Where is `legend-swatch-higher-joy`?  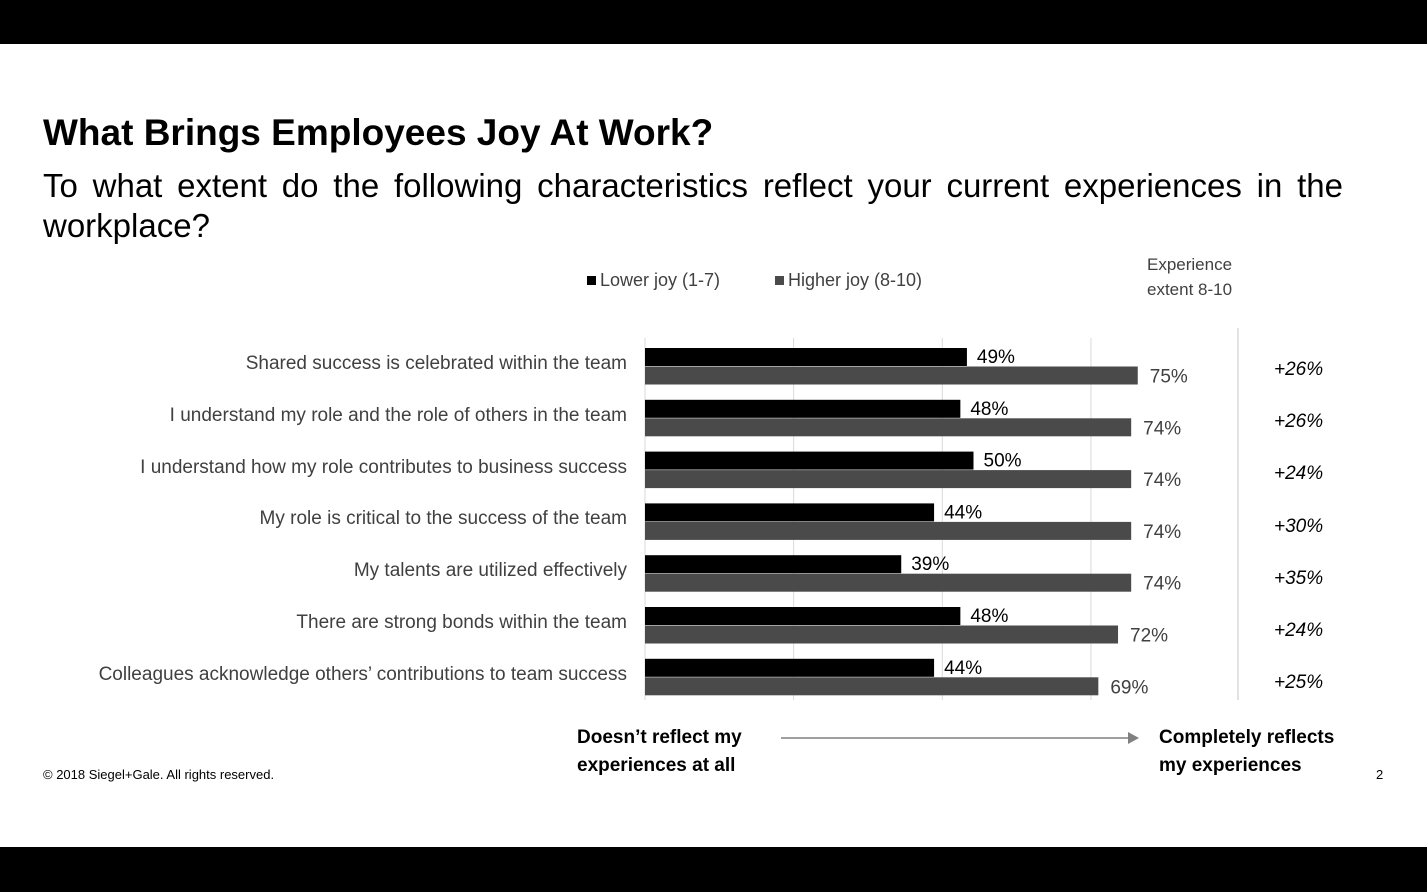
legend-swatch-higher-joy is located at coordinates (779, 280).